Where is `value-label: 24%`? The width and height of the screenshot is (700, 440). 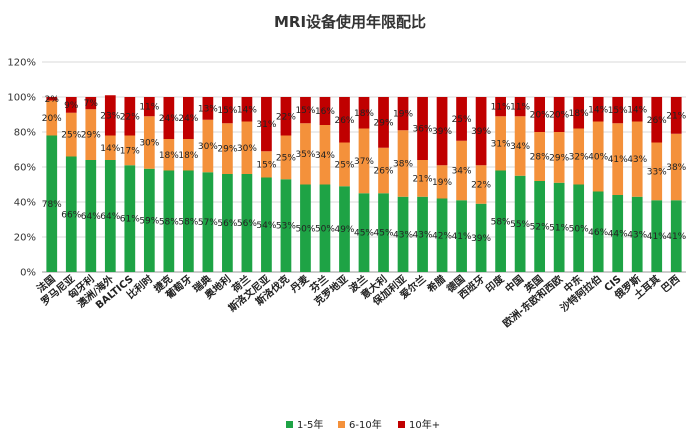
value-label: 24% is located at coordinates (169, 119).